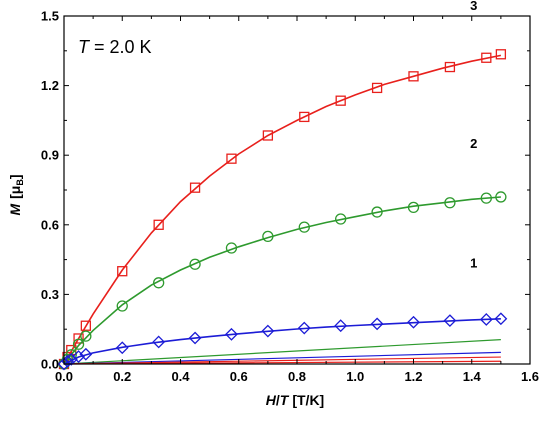 Image resolution: width=550 pixels, height=423 pixels. I want to click on x-tick-label: 0.4, so click(180, 376).